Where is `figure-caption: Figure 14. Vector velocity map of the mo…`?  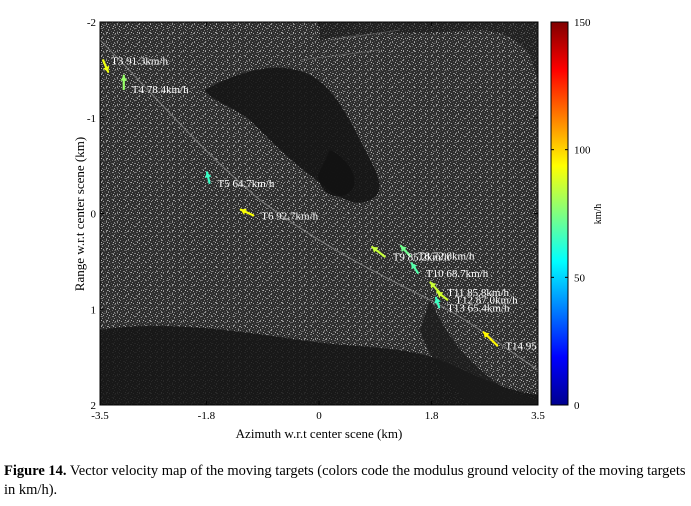
figure-caption: Figure 14. Vector velocity map of the mo… is located at coordinates (346, 481).